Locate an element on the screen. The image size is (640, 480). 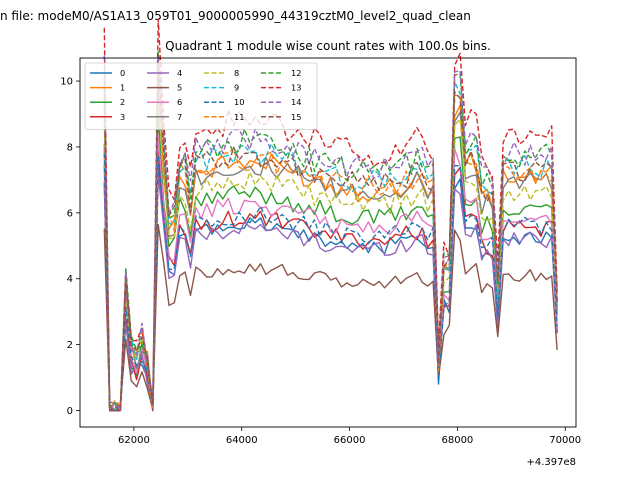
legend-label: 12 is located at coordinates (296, 73).